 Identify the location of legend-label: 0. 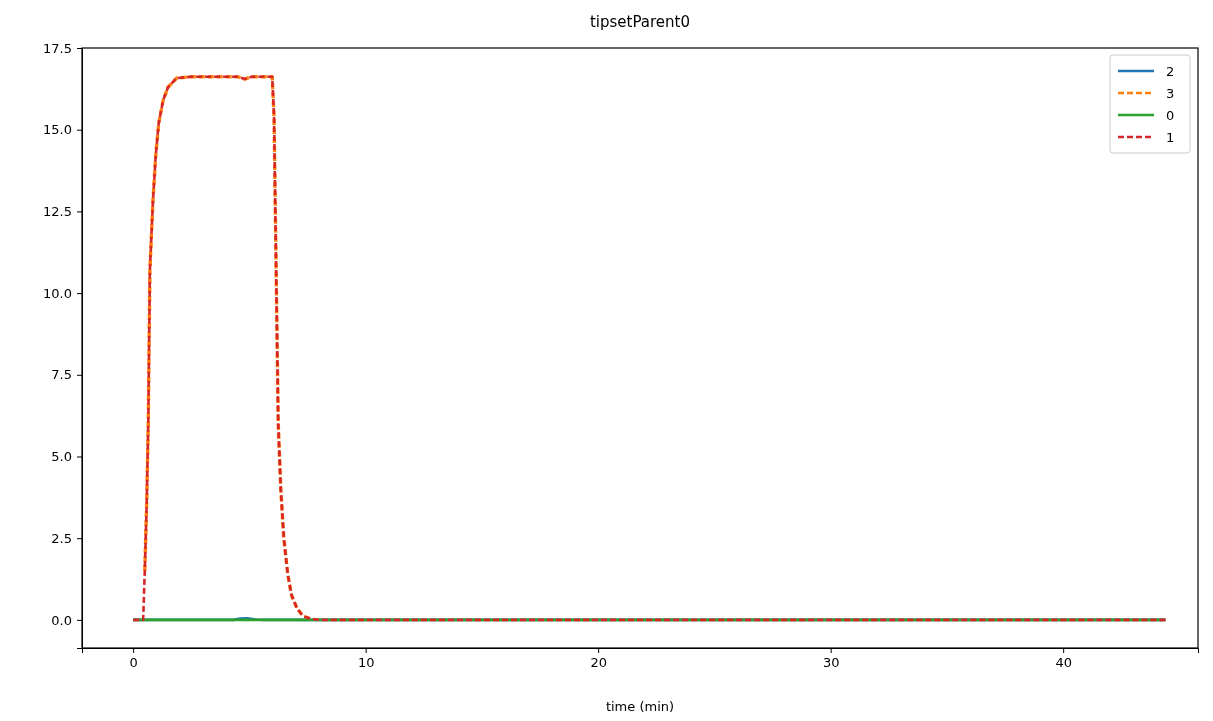
(1170, 115).